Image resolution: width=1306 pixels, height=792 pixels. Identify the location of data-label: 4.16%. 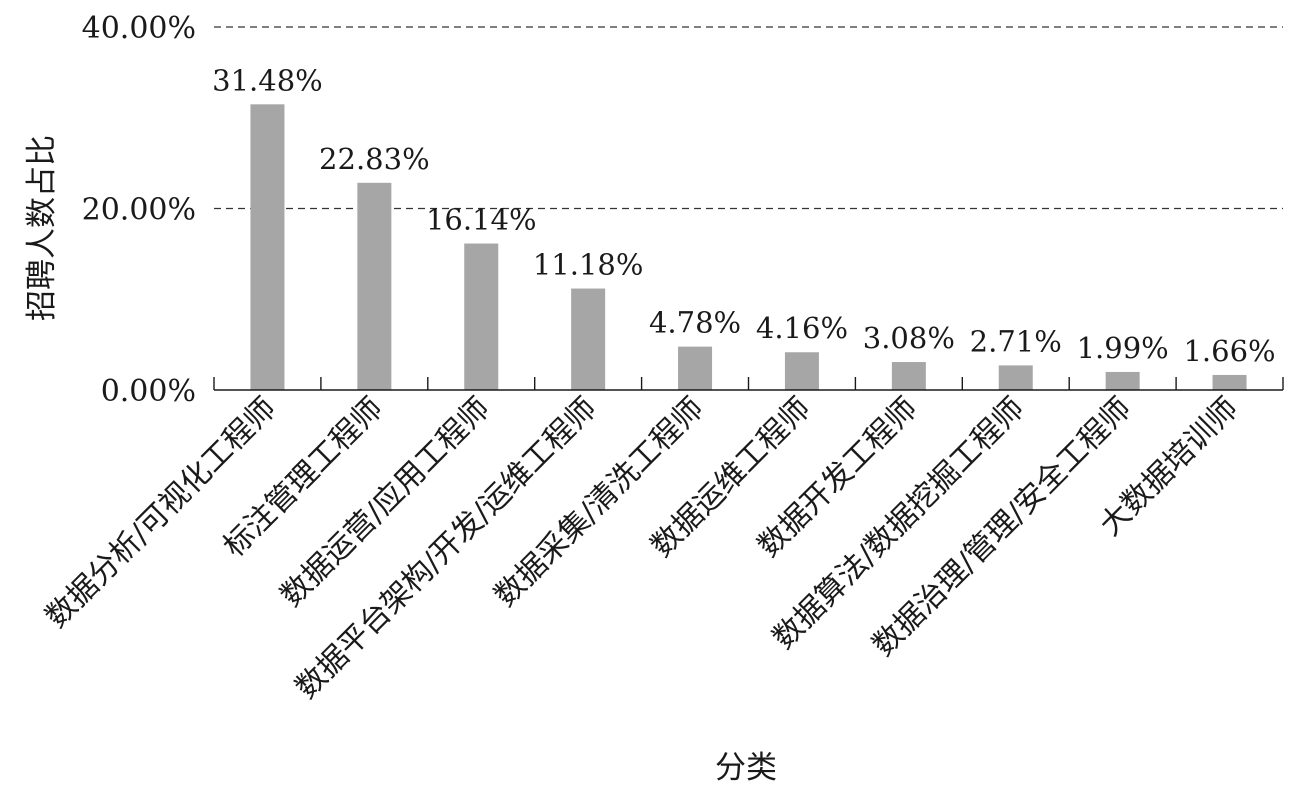
(802, 328).